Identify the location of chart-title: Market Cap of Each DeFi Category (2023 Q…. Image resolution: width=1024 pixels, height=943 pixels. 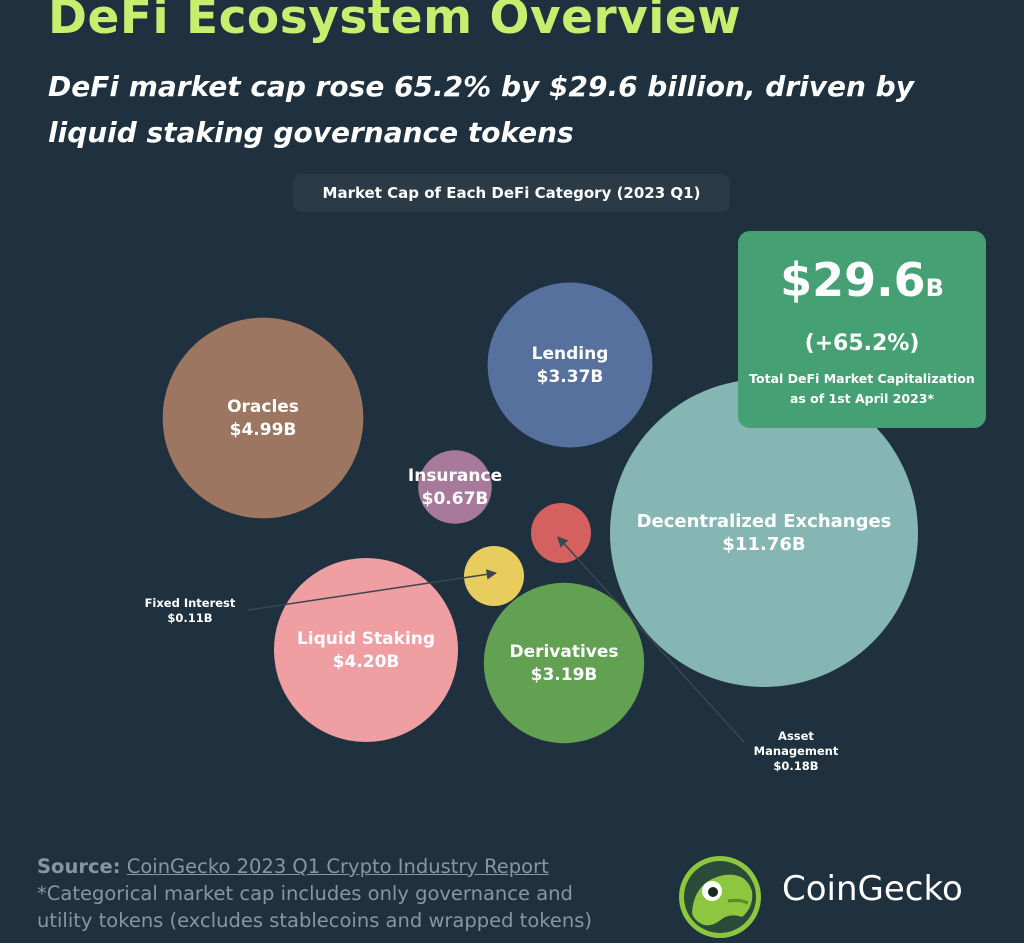
(511, 193).